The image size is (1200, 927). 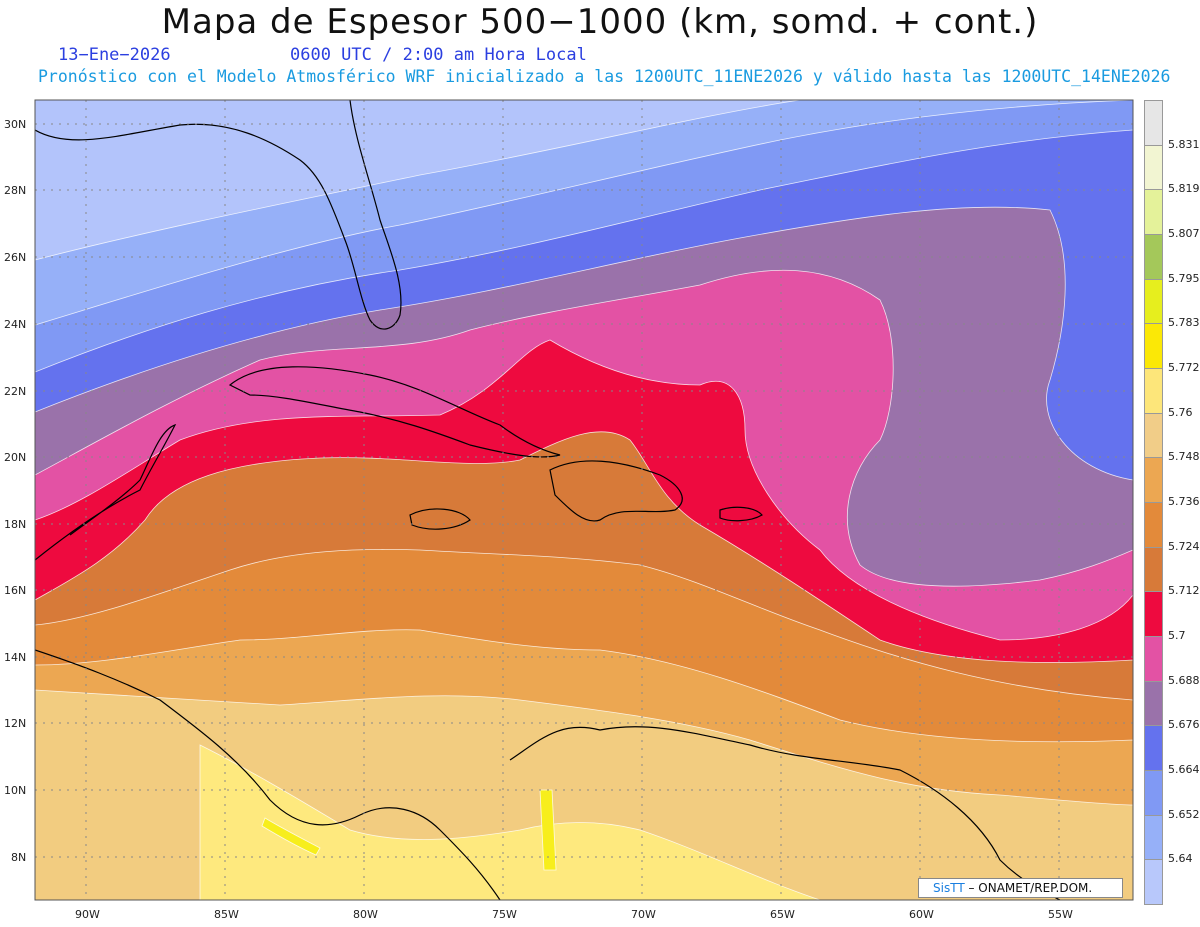 I want to click on puerto-rico, so click(x=741, y=514).